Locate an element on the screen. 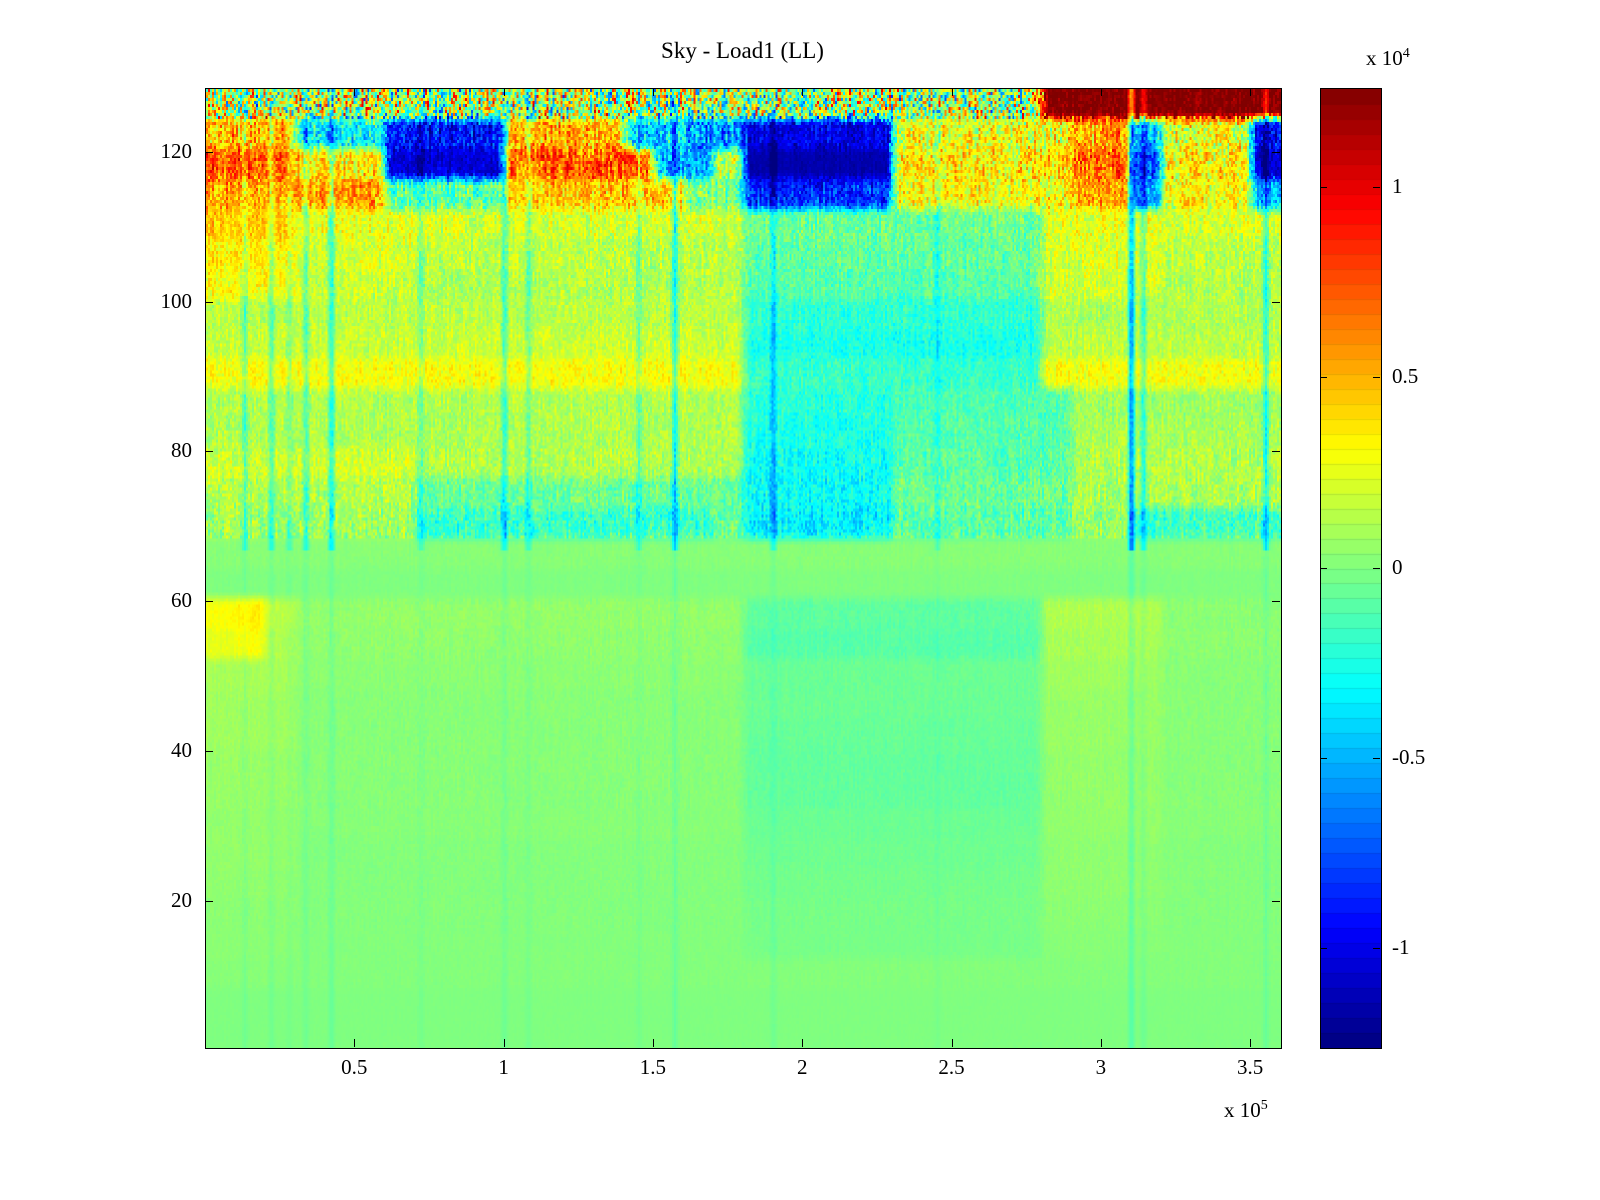 Image resolution: width=1600 pixels, height=1200 pixels. colorbar-tick-label: 1 is located at coordinates (1397, 185).